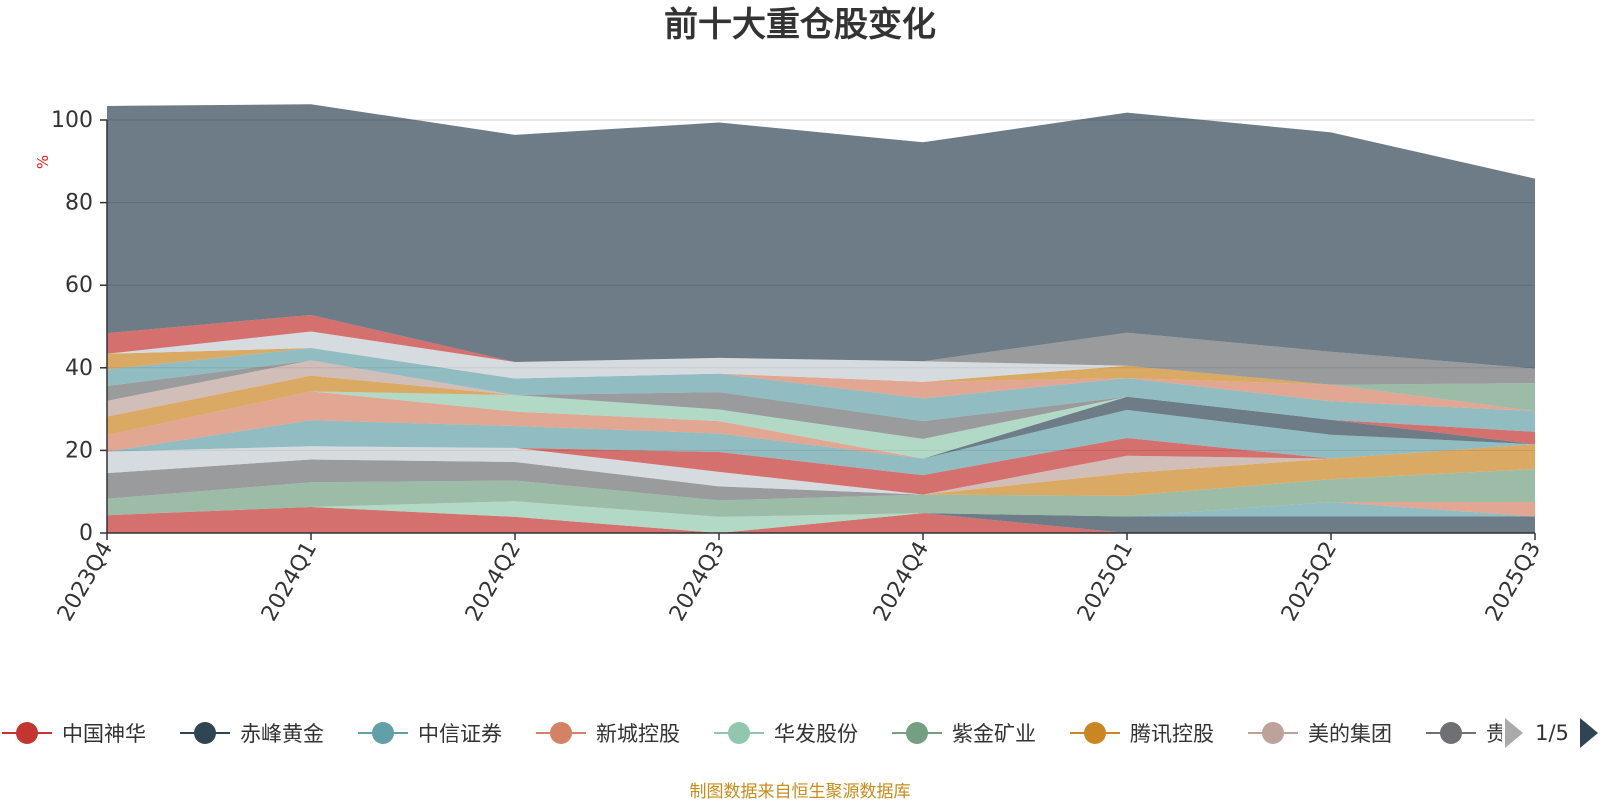 The height and width of the screenshot is (800, 1600). Describe the element at coordinates (72, 120) in the screenshot. I see `y-tick-label: 100` at that location.